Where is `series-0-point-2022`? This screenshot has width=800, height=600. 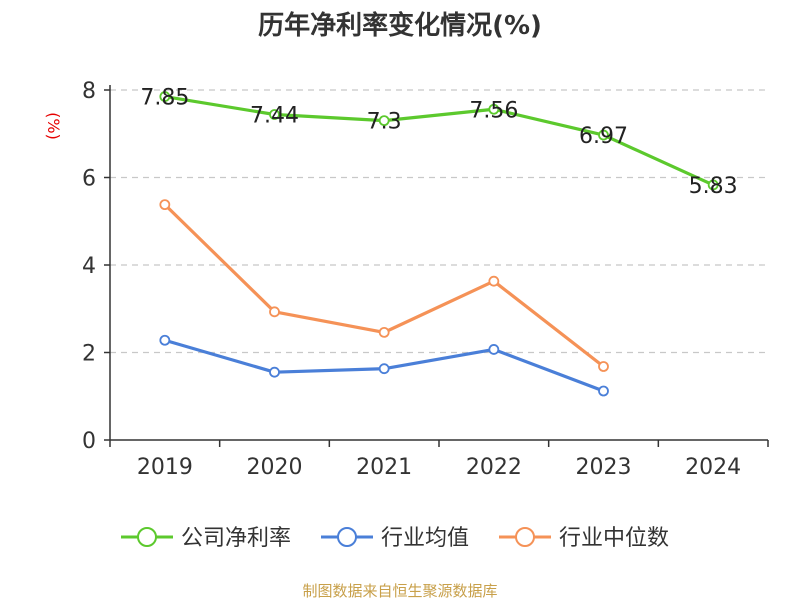 series-0-point-2022 is located at coordinates (494, 109).